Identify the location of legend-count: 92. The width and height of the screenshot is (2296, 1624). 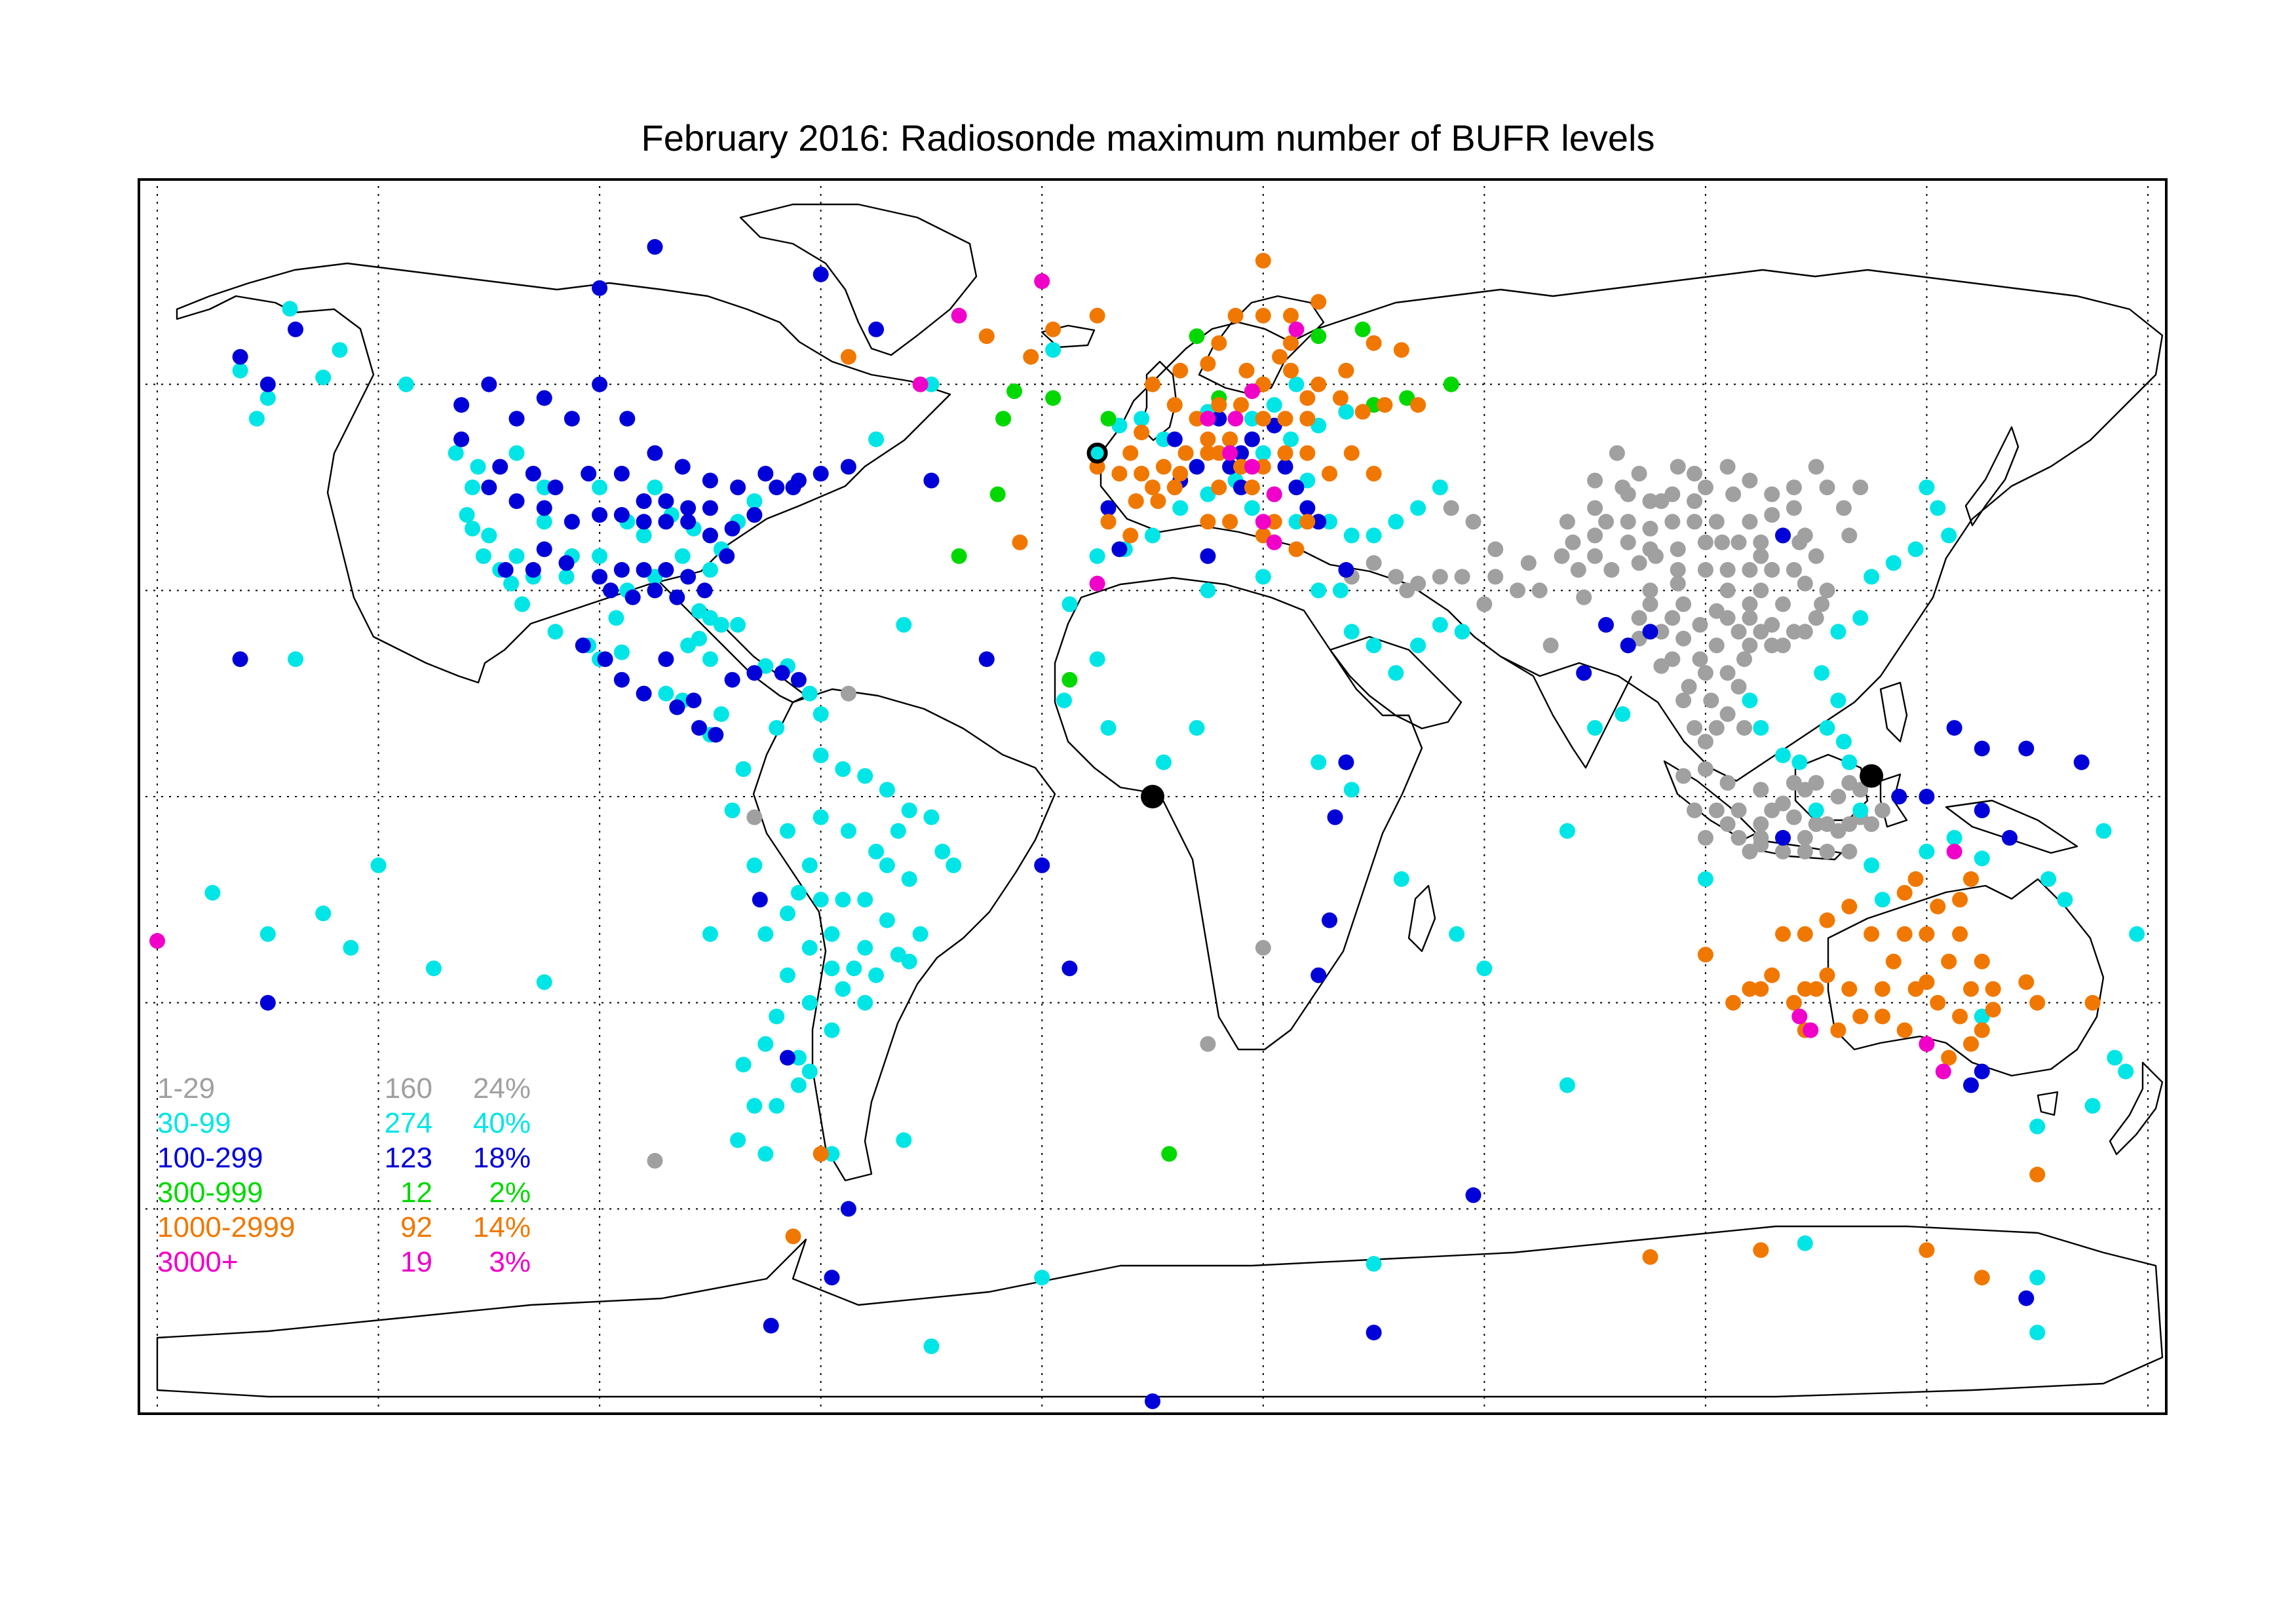
(416, 1227).